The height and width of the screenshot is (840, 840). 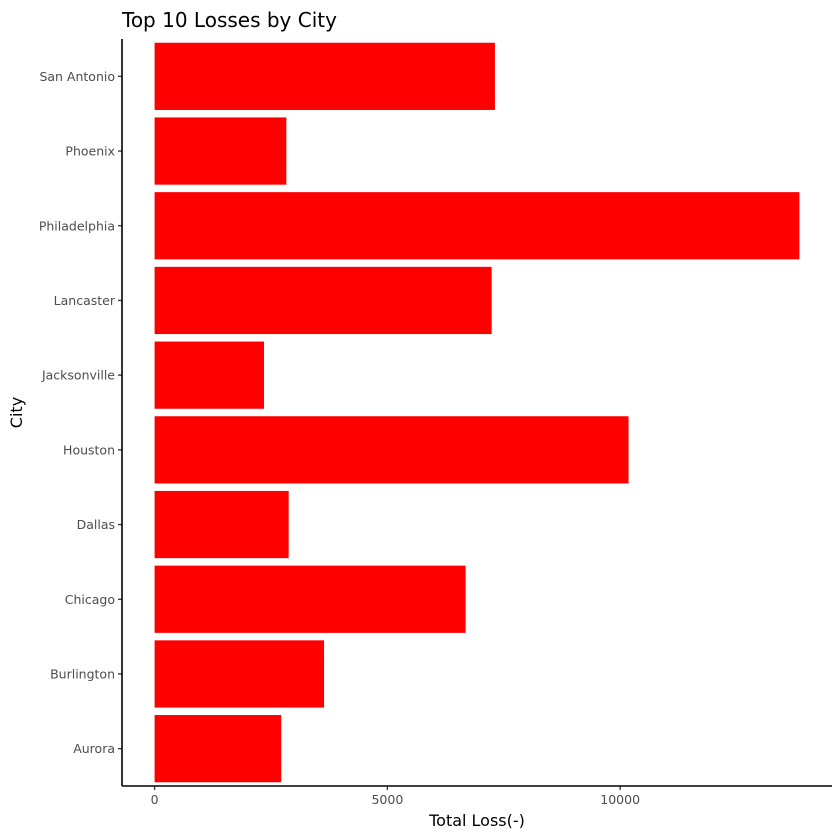 What do you see at coordinates (77, 76) in the screenshot?
I see `y-tick-label: San Antonio` at bounding box center [77, 76].